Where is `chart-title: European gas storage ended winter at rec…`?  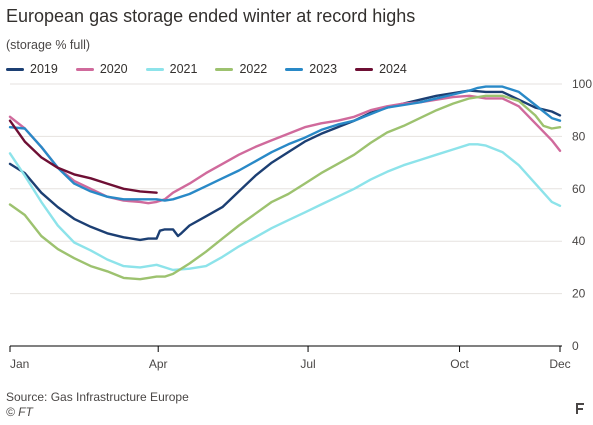 chart-title: European gas storage ended winter at rec… is located at coordinates (211, 16).